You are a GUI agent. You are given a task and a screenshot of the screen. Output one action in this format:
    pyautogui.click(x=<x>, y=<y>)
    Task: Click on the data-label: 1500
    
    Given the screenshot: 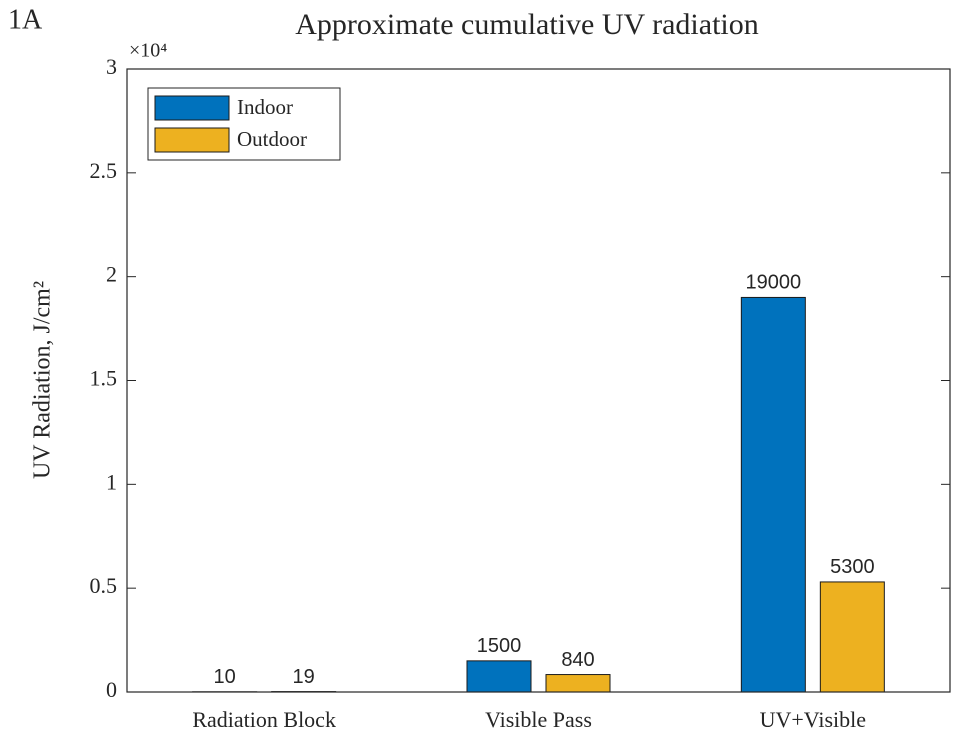 What is the action you would take?
    pyautogui.click(x=499, y=646)
    